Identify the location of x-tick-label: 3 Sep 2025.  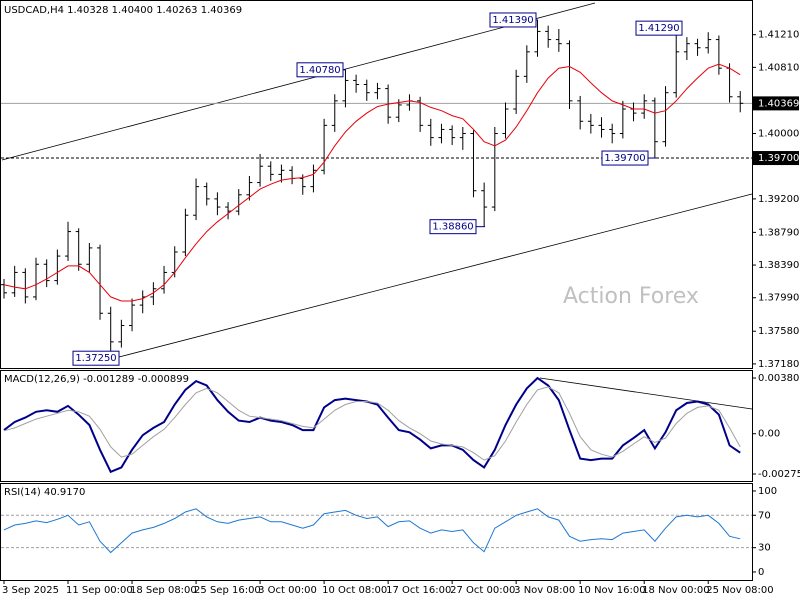
(30, 590).